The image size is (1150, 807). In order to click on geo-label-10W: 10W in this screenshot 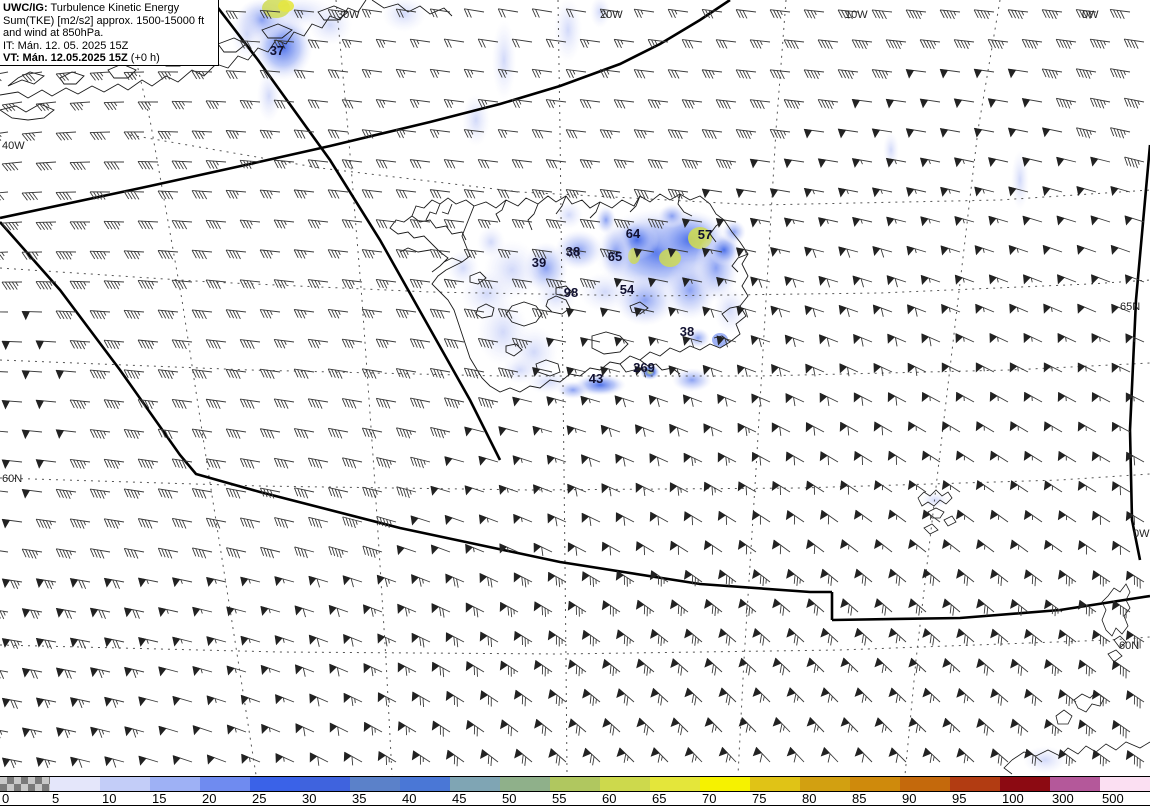, I will do `click(856, 15)`.